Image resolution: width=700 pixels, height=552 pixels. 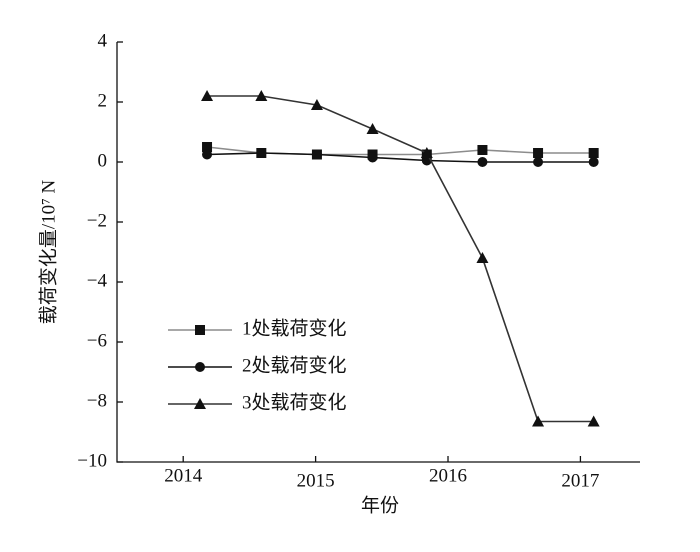 I want to click on y-tick-label: −2, so click(x=97, y=220).